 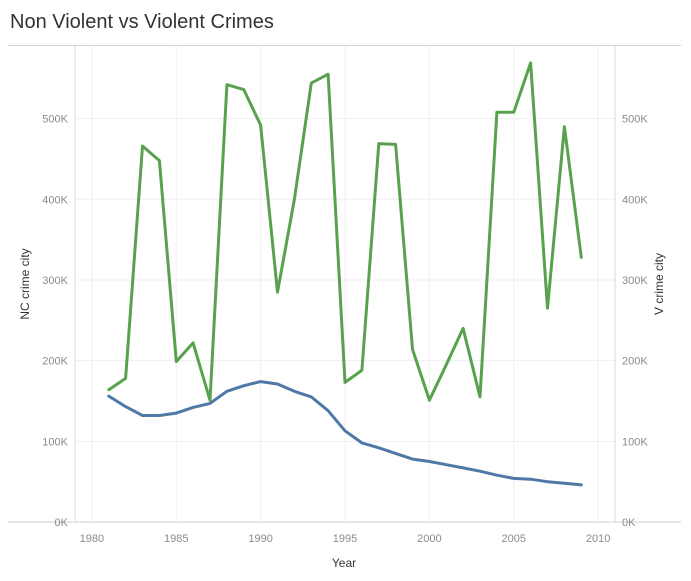 I want to click on chart-title: Non Violent vs Violent Crimes, so click(x=142, y=22).